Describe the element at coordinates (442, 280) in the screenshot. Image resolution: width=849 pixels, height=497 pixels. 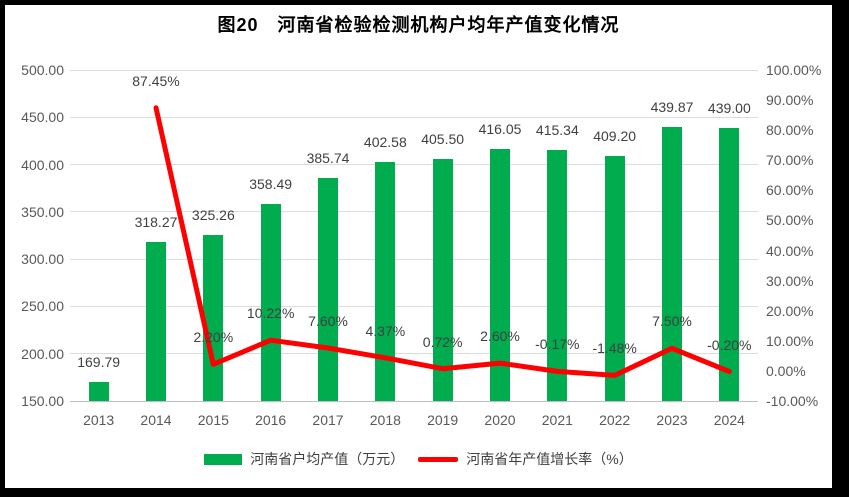
I see `bar-2019` at that location.